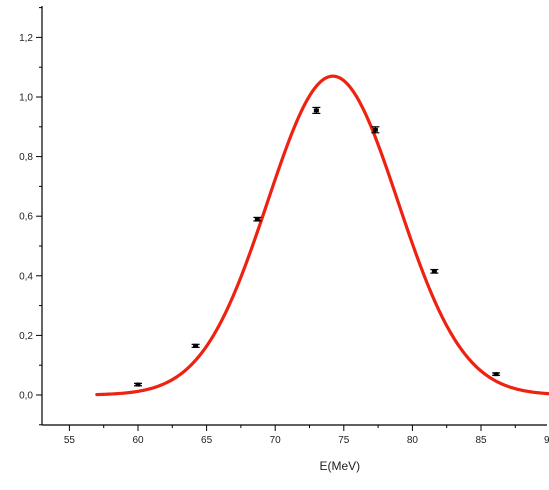  I want to click on y-tick-label: 0,8, so click(26, 157).